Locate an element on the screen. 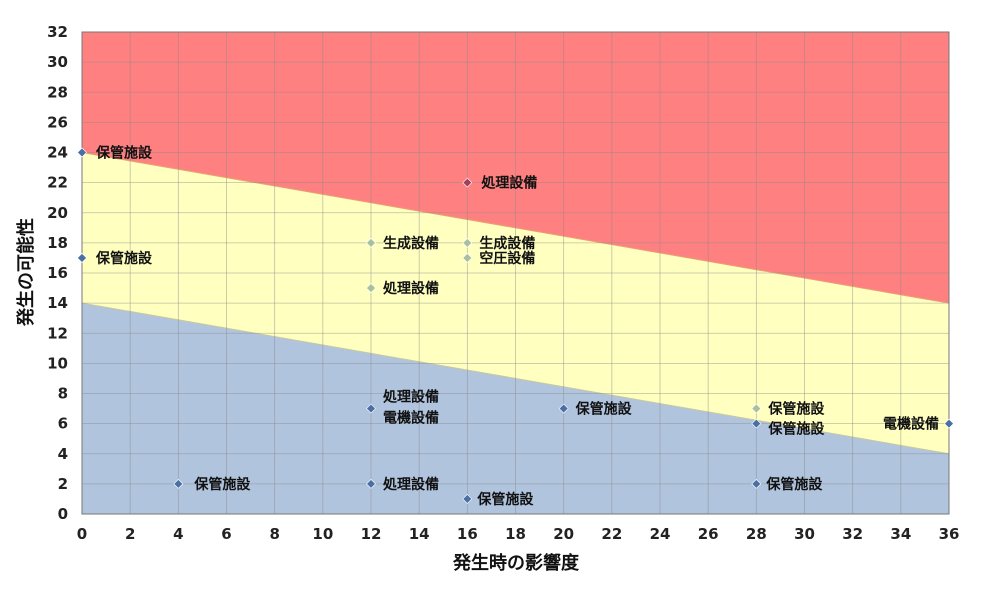 The image size is (1000, 590). y-tick-label: 12 is located at coordinates (57, 333).